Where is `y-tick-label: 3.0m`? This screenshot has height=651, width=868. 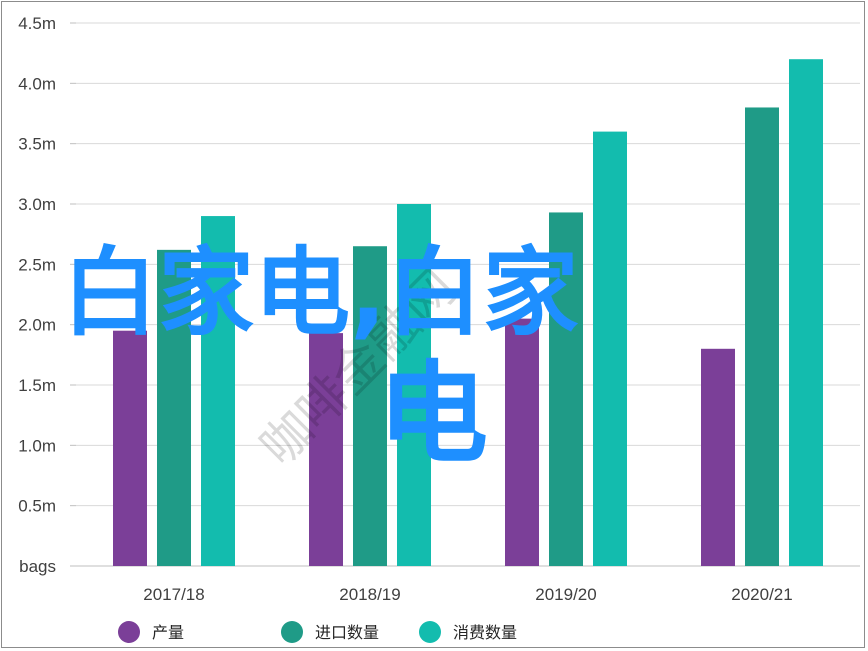 y-tick-label: 3.0m is located at coordinates (37, 204).